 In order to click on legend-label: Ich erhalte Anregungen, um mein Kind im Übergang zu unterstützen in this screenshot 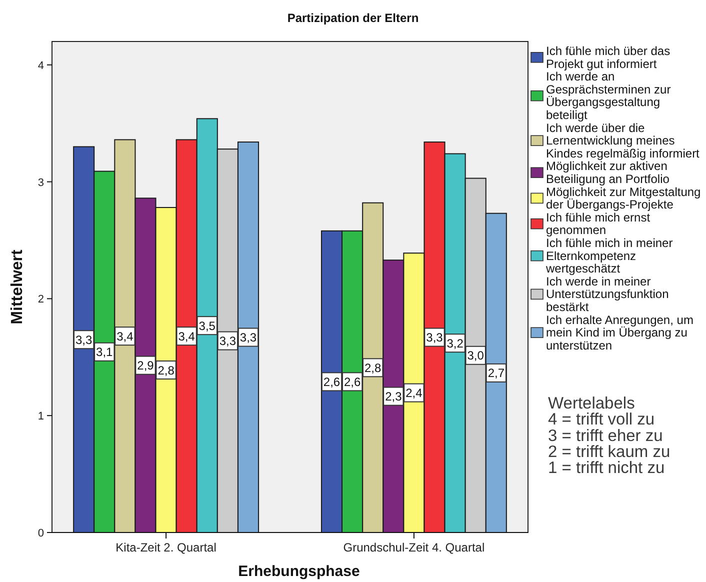, I will do `click(620, 332)`.